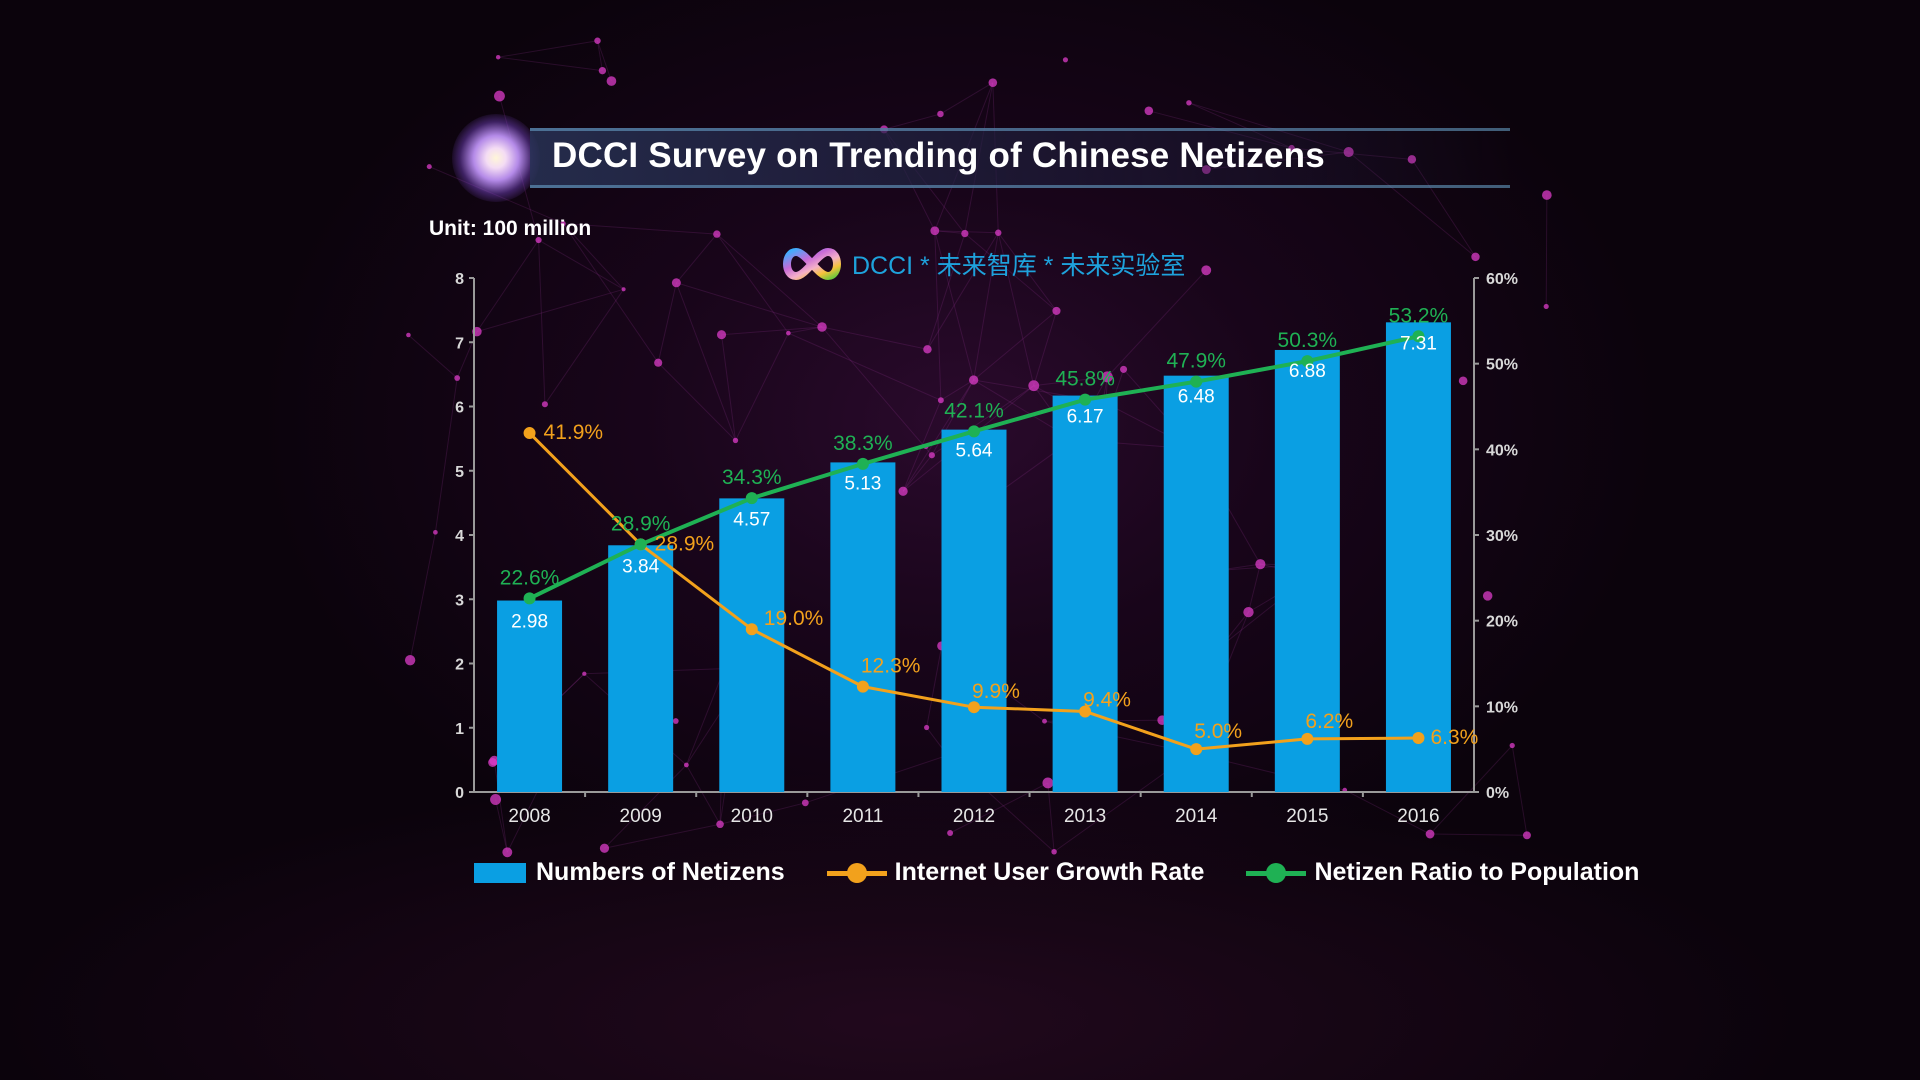 The height and width of the screenshot is (1080, 1920). What do you see at coordinates (1307, 816) in the screenshot?
I see `x-tick-label: 2015` at bounding box center [1307, 816].